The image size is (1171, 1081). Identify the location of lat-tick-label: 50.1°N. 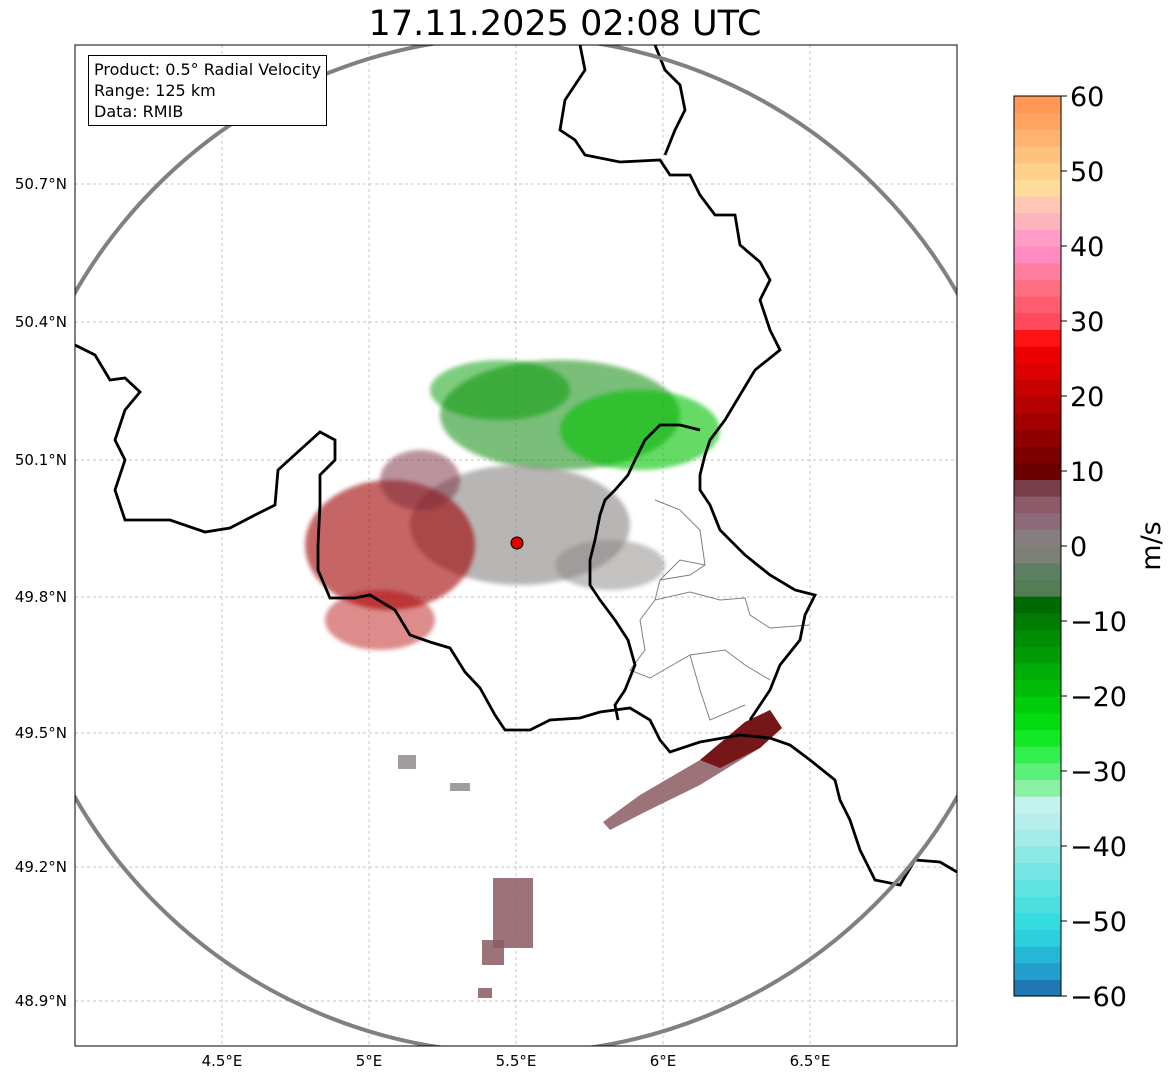
(41, 460).